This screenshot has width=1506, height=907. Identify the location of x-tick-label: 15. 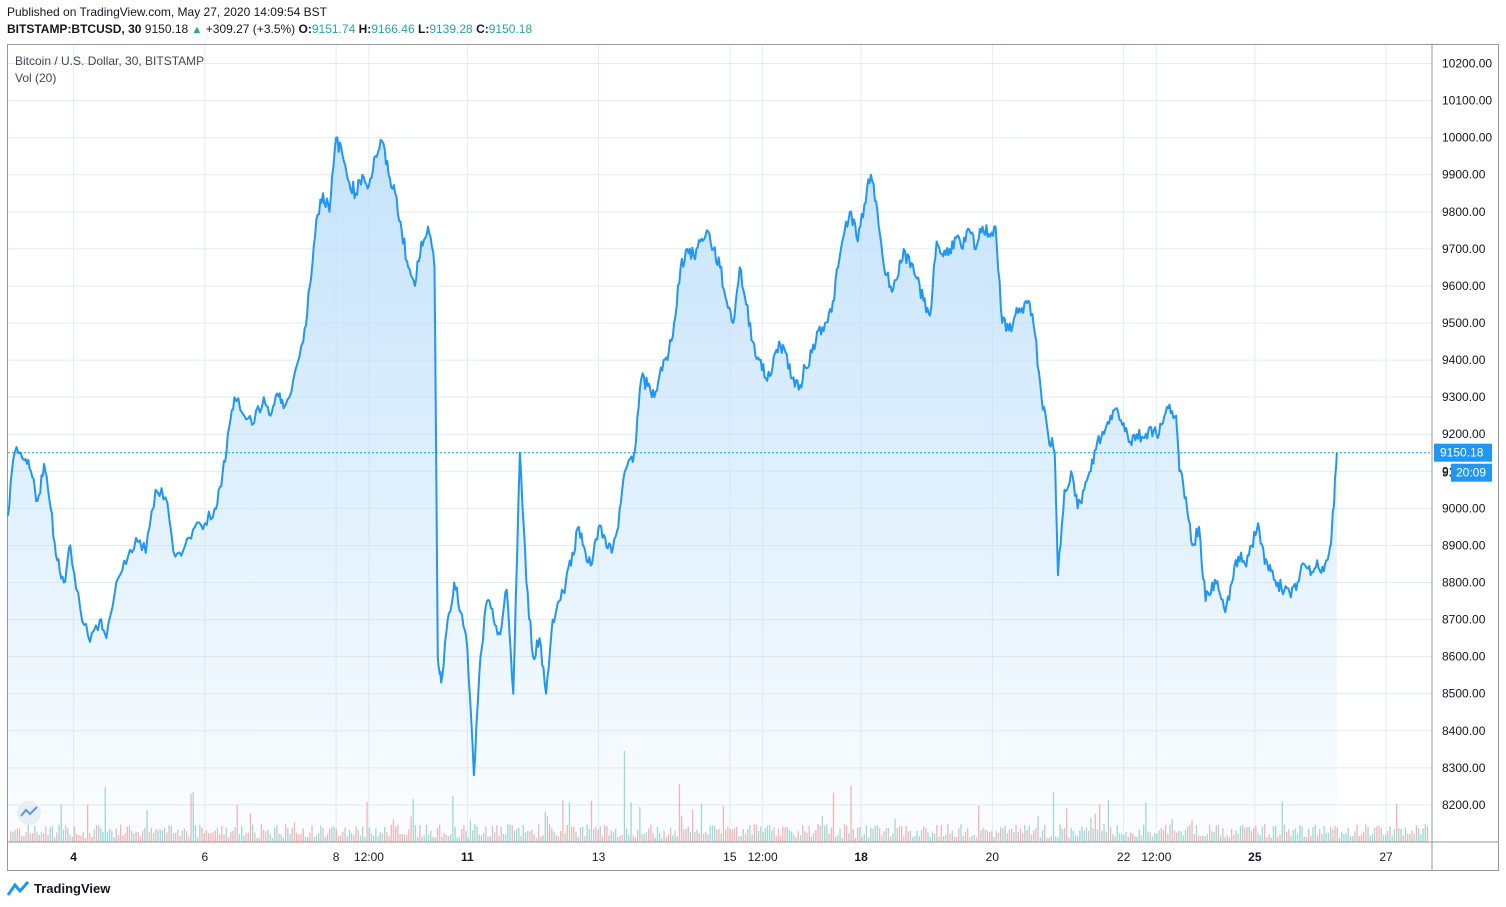
(730, 857).